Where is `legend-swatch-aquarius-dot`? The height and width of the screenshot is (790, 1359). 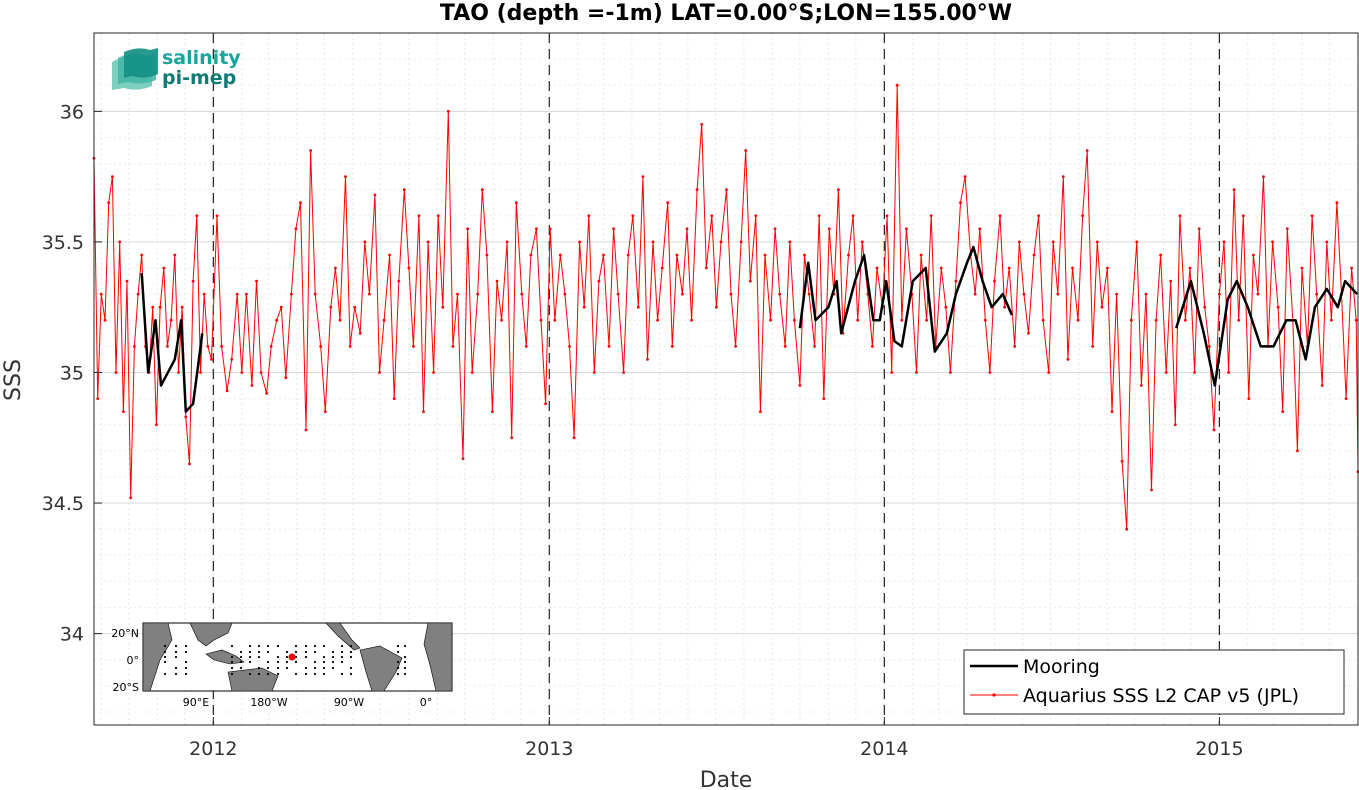
legend-swatch-aquarius-dot is located at coordinates (994, 695).